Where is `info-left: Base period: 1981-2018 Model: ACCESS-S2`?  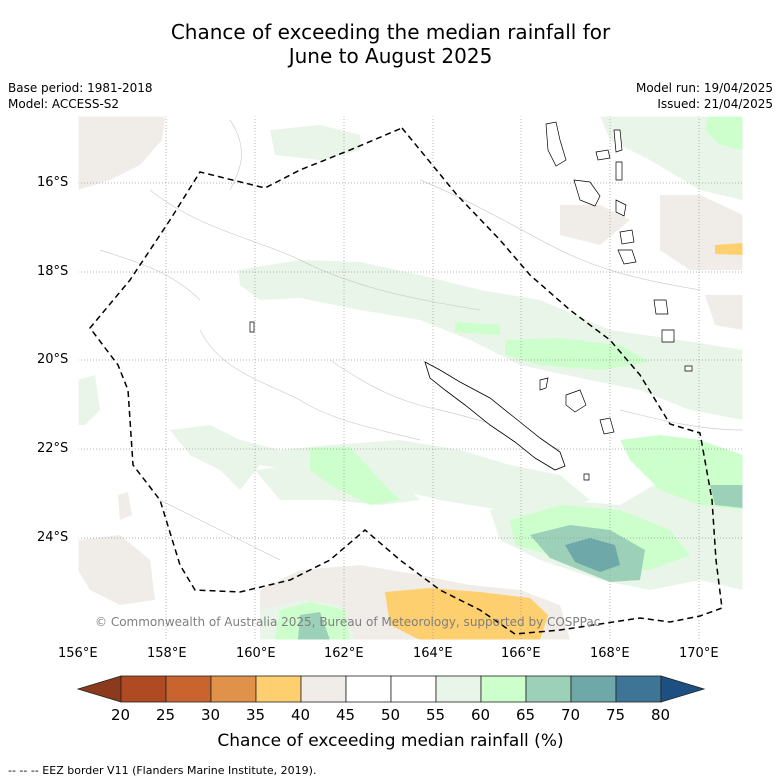
info-left: Base period: 1981-2018 Model: ACCESS-S2 is located at coordinates (80, 96).